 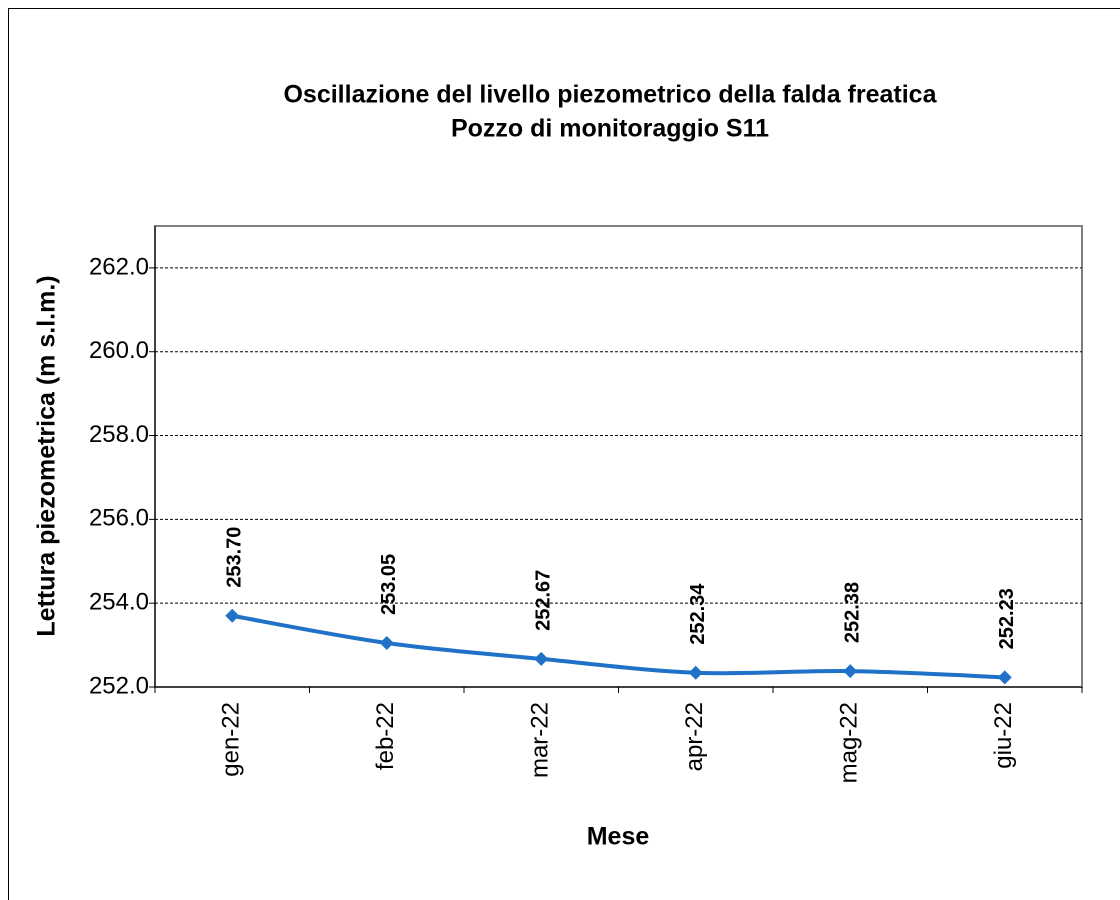 I want to click on data-label: 252.23, so click(x=1007, y=618).